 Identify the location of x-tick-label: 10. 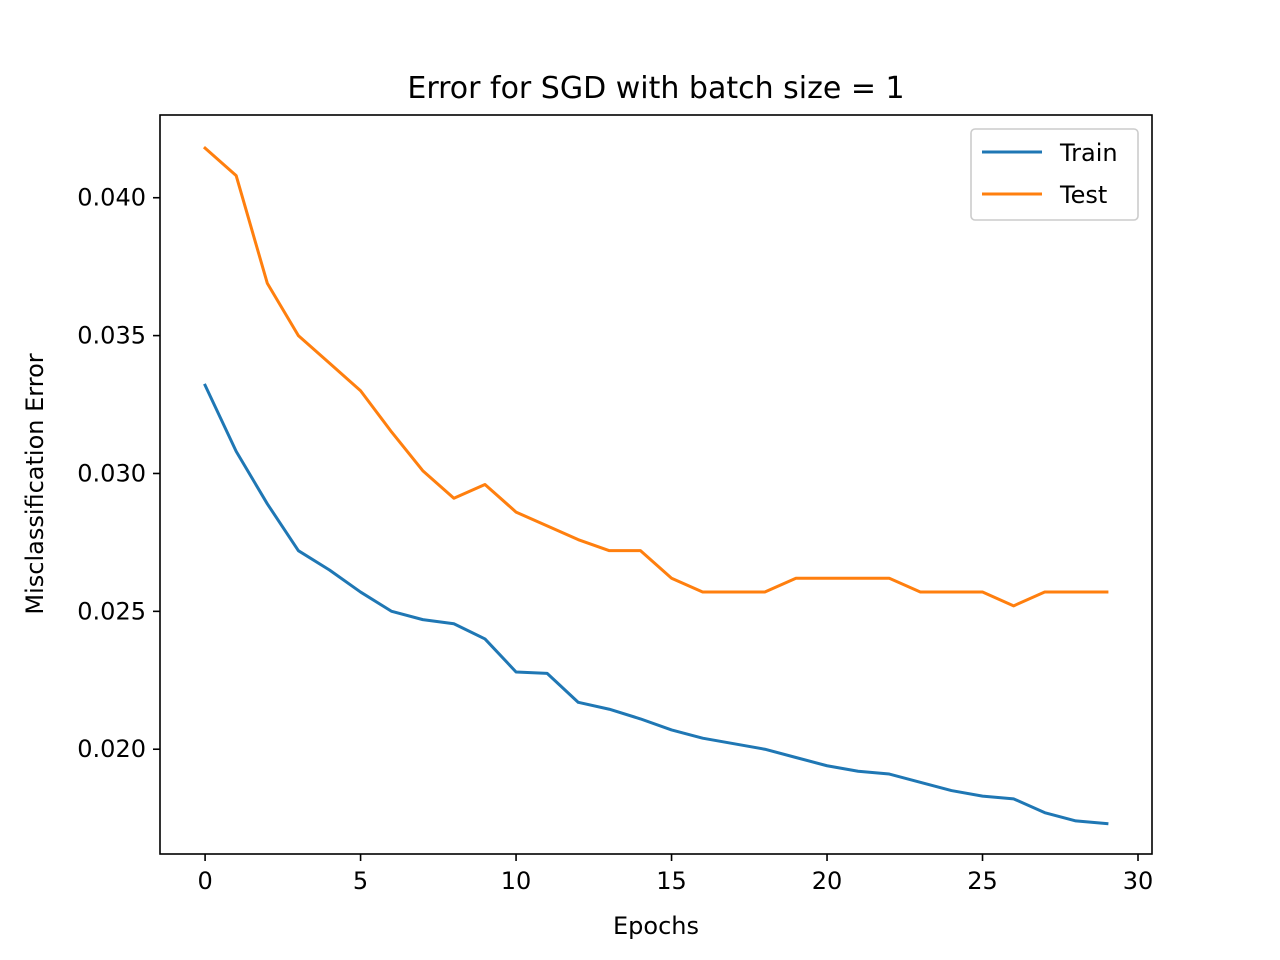
(516, 881).